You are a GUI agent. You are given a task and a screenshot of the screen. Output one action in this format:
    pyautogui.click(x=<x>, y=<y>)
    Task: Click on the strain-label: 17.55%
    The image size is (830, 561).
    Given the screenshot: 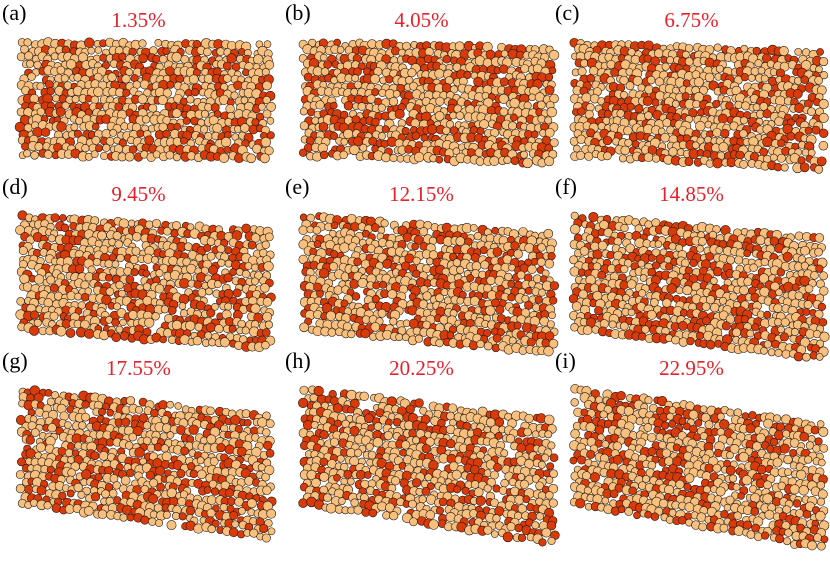 What is the action you would take?
    pyautogui.click(x=138, y=368)
    